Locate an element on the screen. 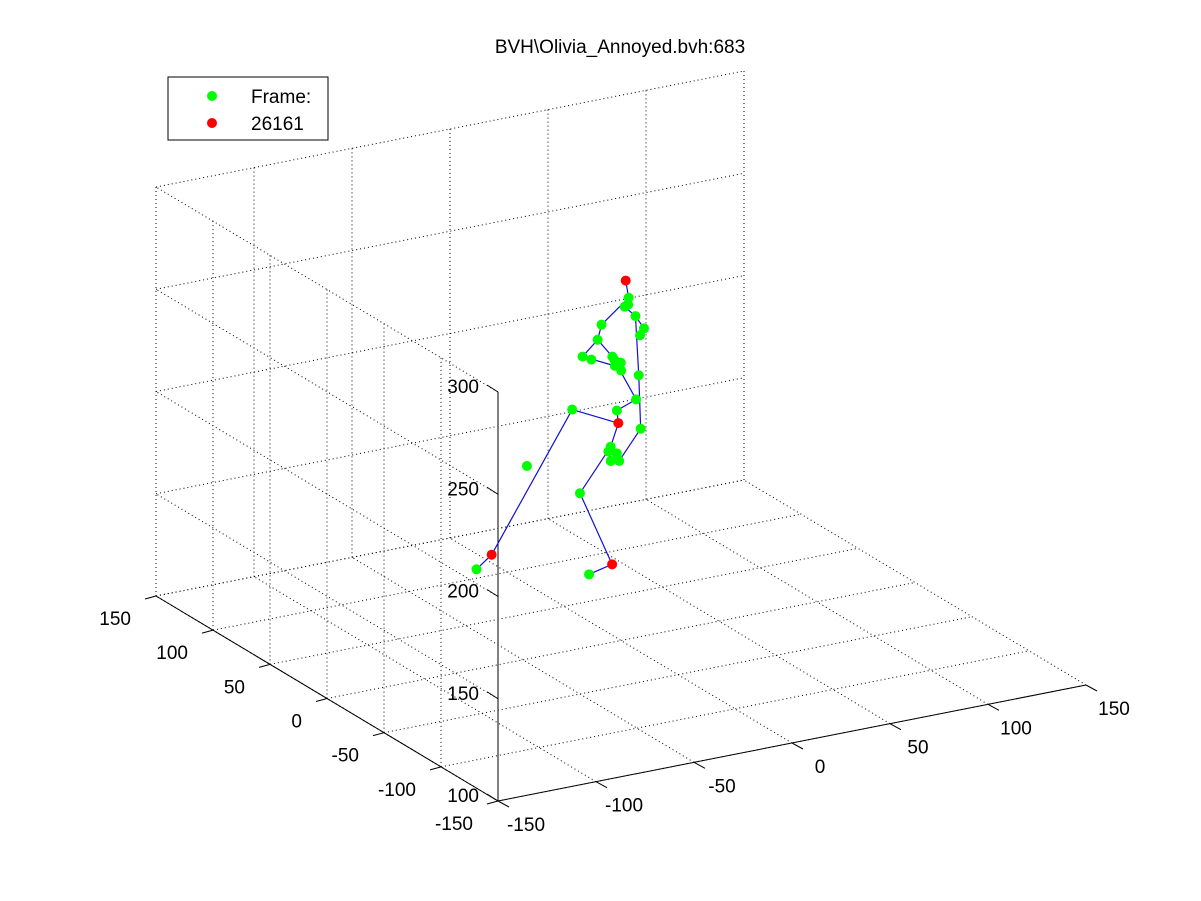 This screenshot has height=901, width=1201. x-tick-label: -100 is located at coordinates (624, 806).